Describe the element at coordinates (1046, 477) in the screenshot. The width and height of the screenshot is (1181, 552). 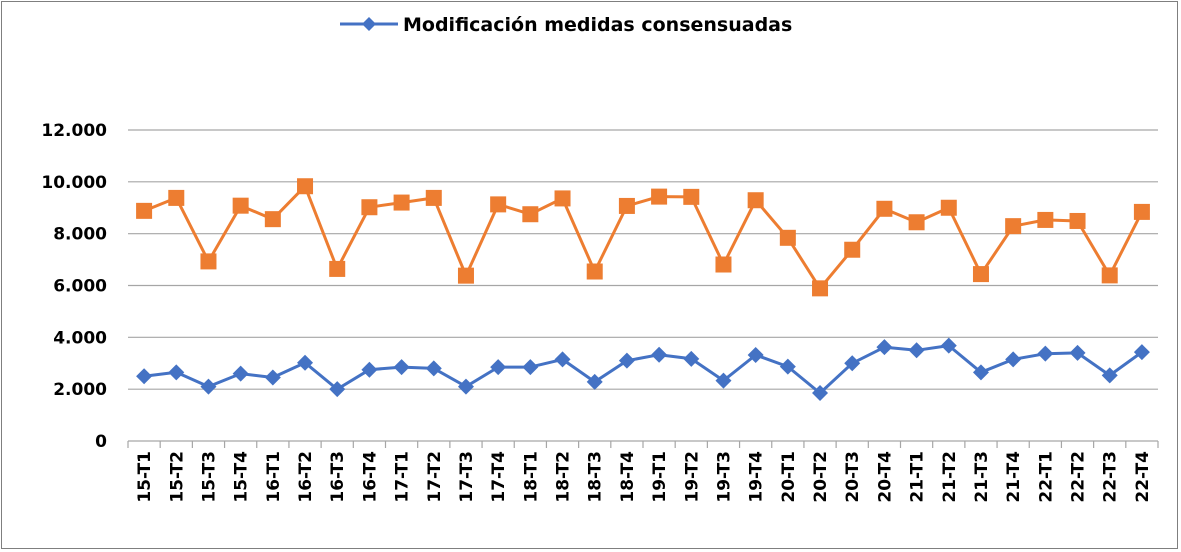
I see `x-tick-label: 22-T1` at that location.